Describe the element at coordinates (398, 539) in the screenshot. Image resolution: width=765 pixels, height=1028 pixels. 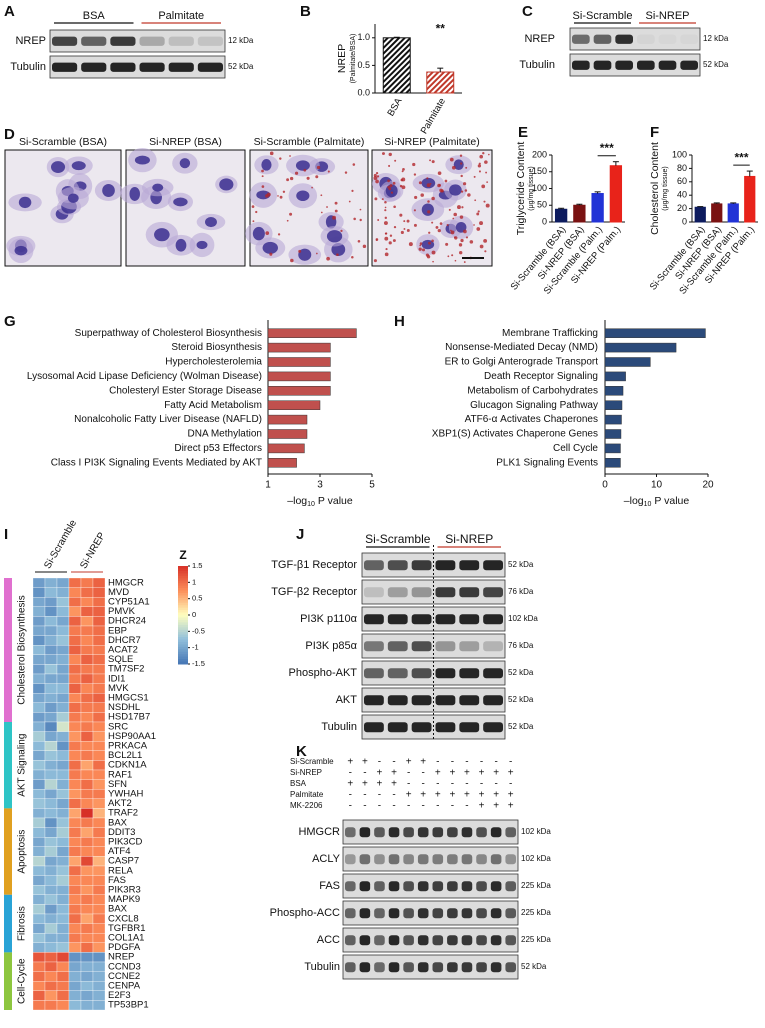
I see `group-label: Si-Scramble` at that location.